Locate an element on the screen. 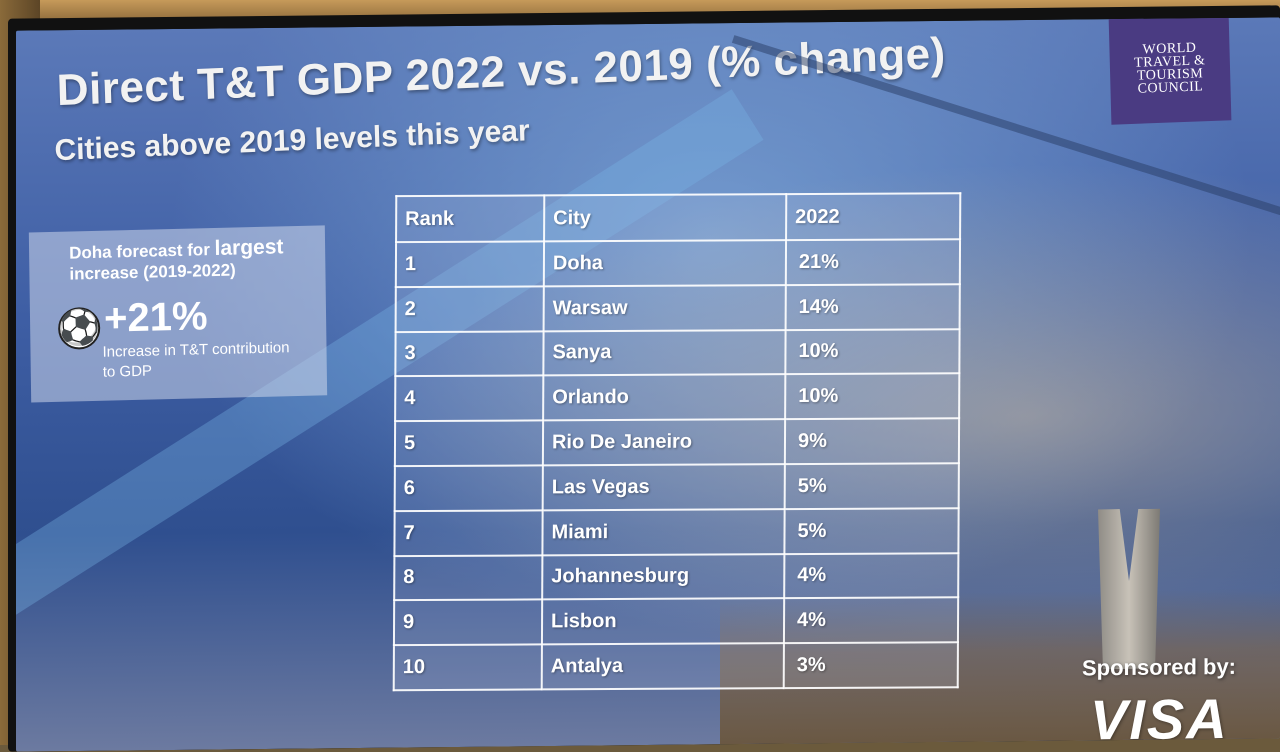 This screenshot has height=752, width=1280. cell-rank: 10 is located at coordinates (467, 667).